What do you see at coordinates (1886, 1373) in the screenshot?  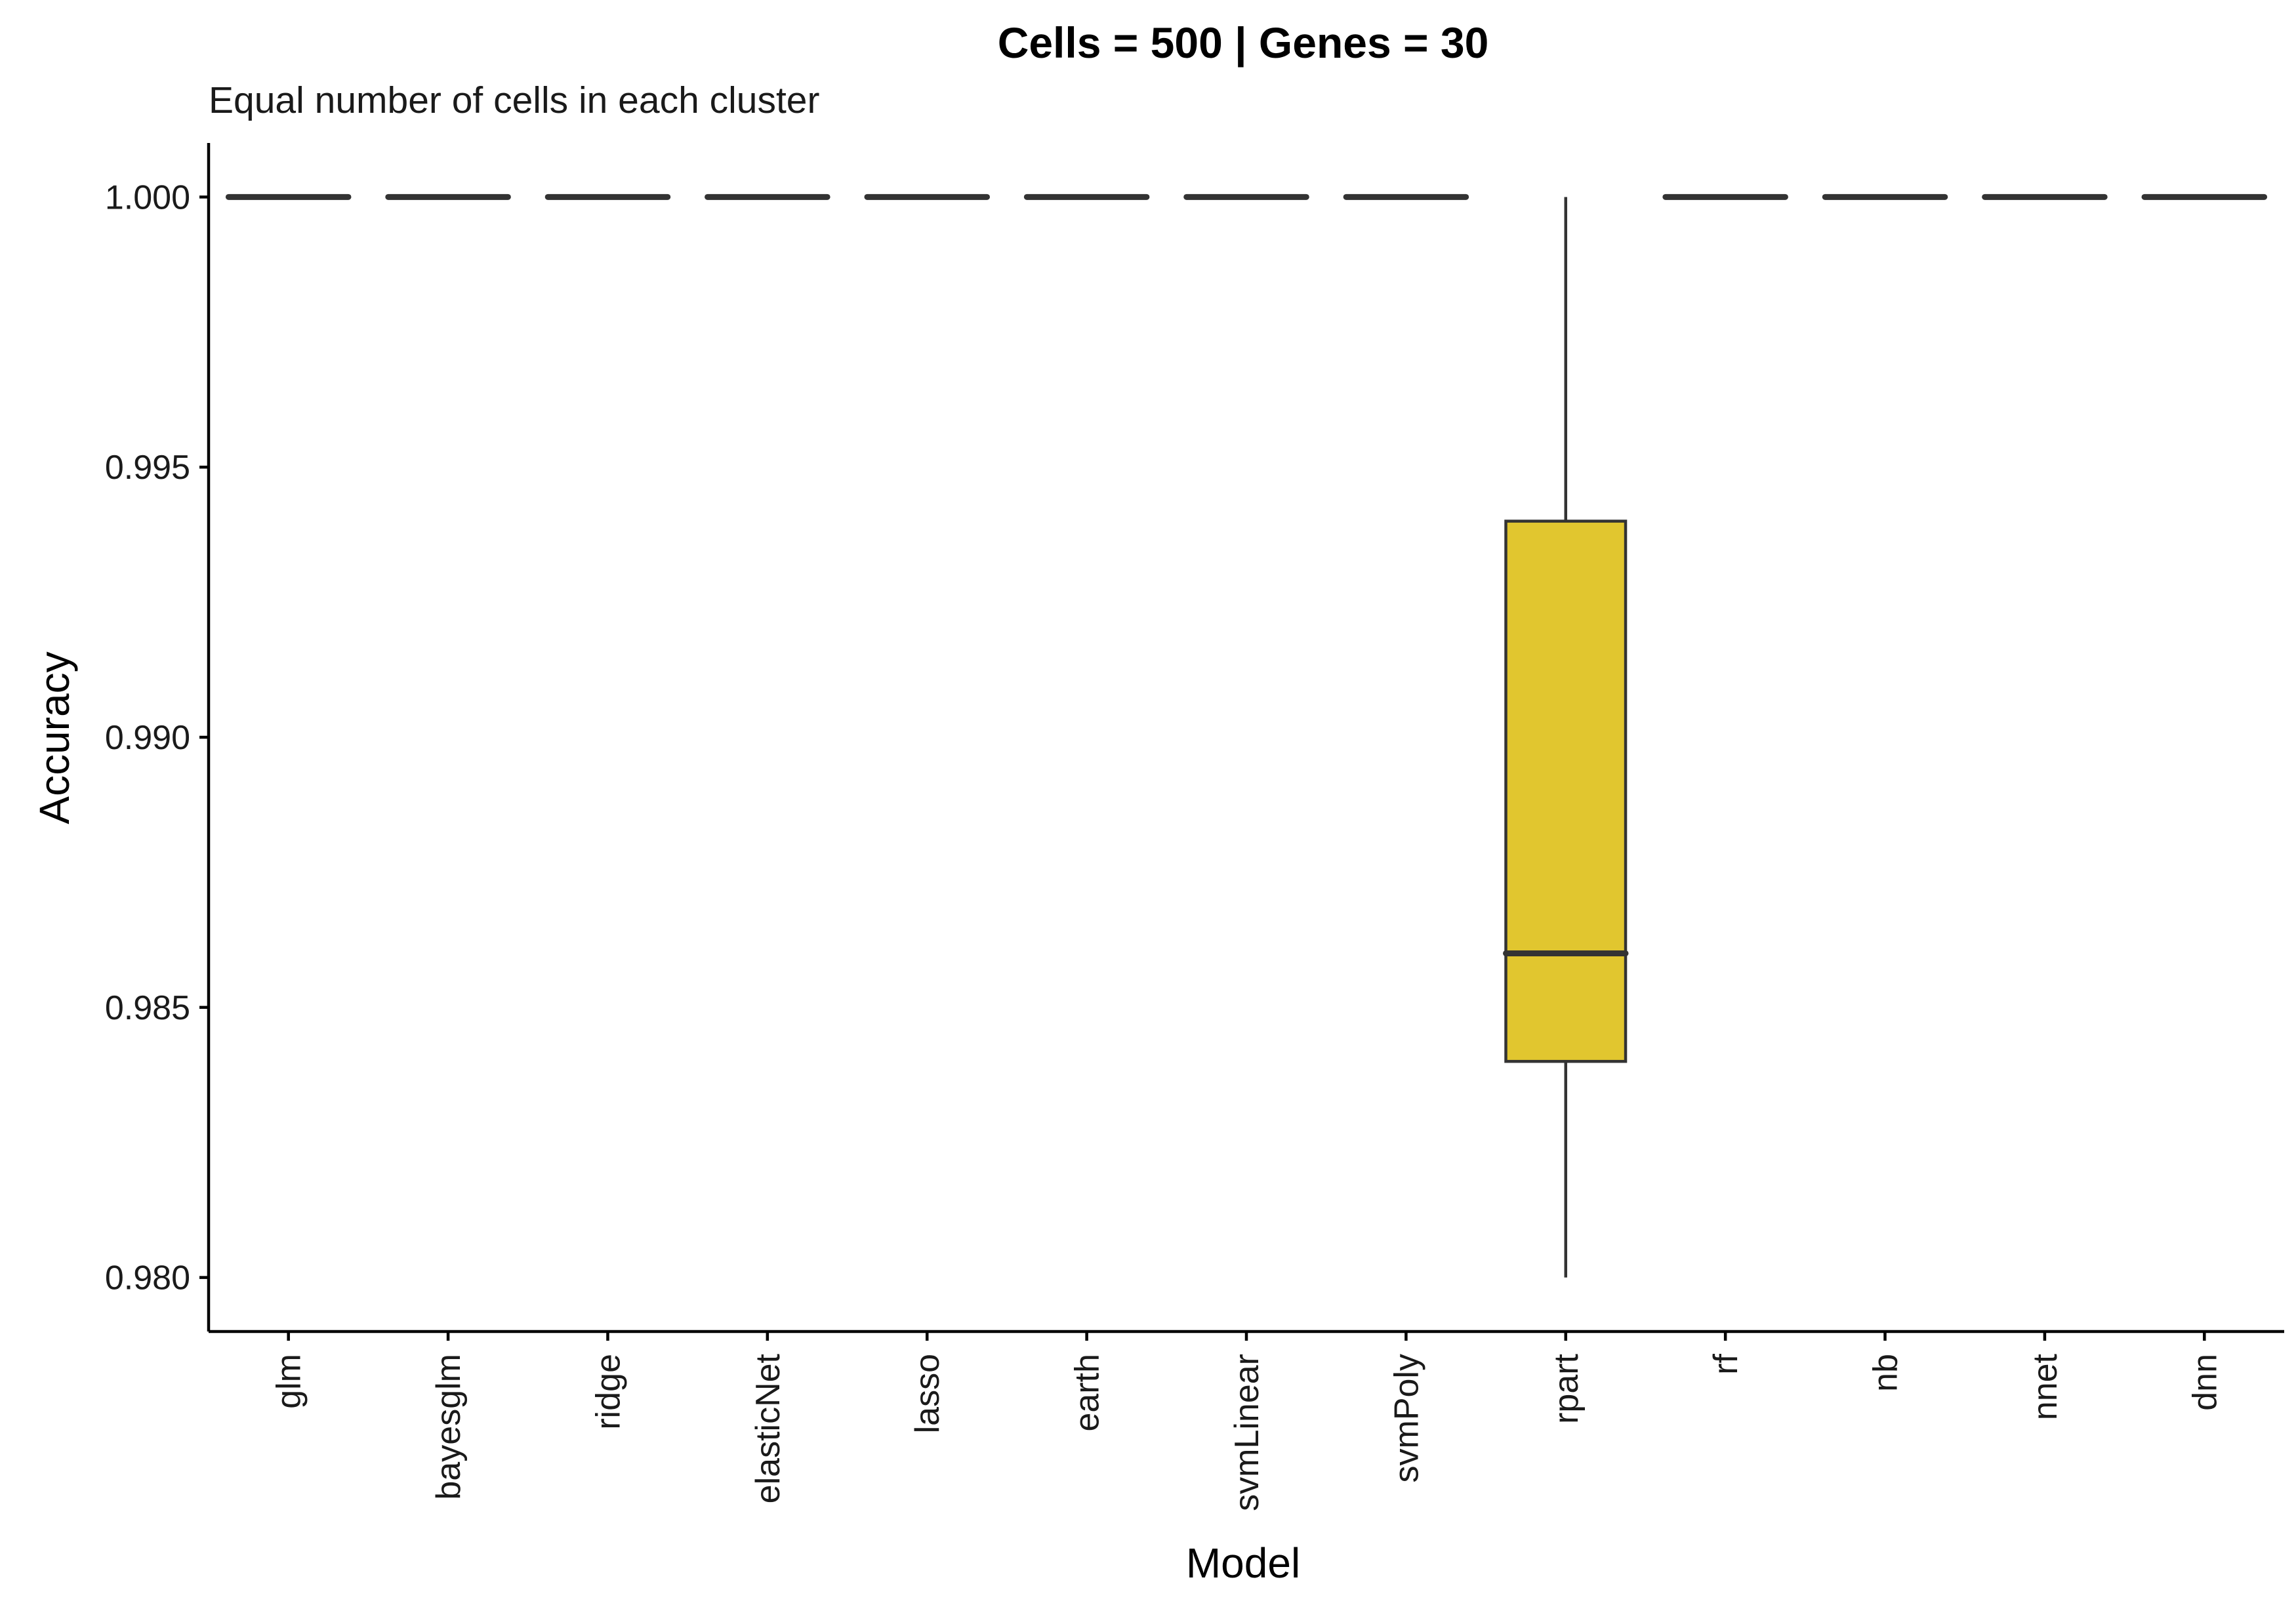 I see `x-tick-label-nb: nb` at bounding box center [1886, 1373].